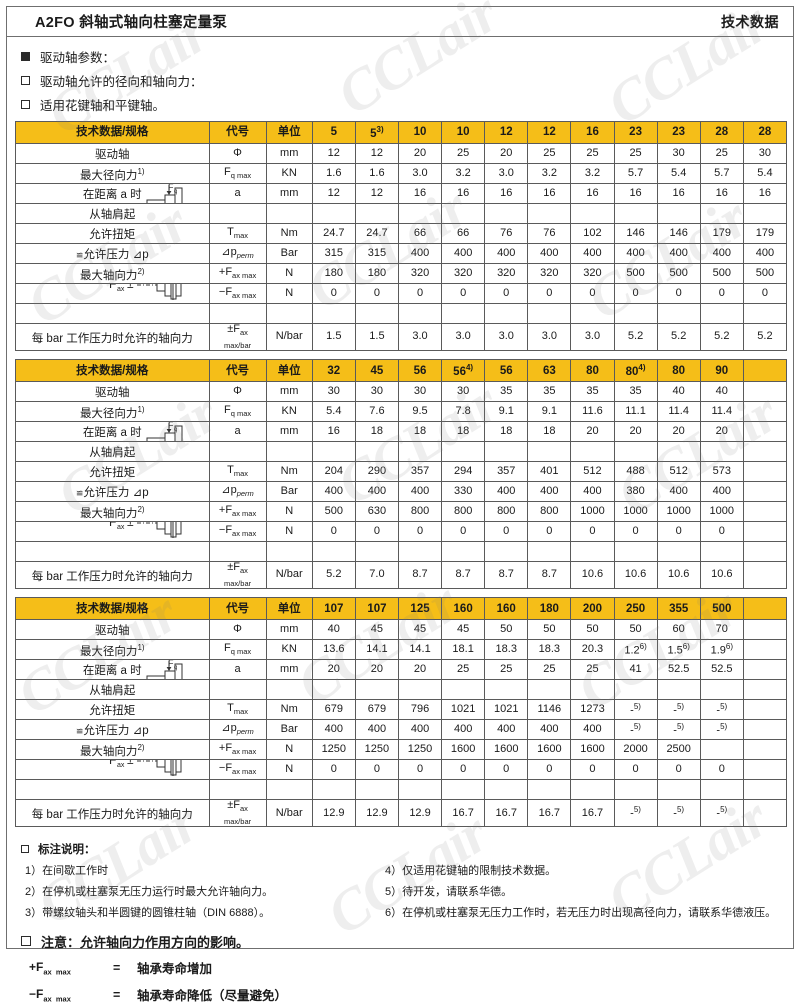  I want to click on row-unit: KN, so click(289, 412).